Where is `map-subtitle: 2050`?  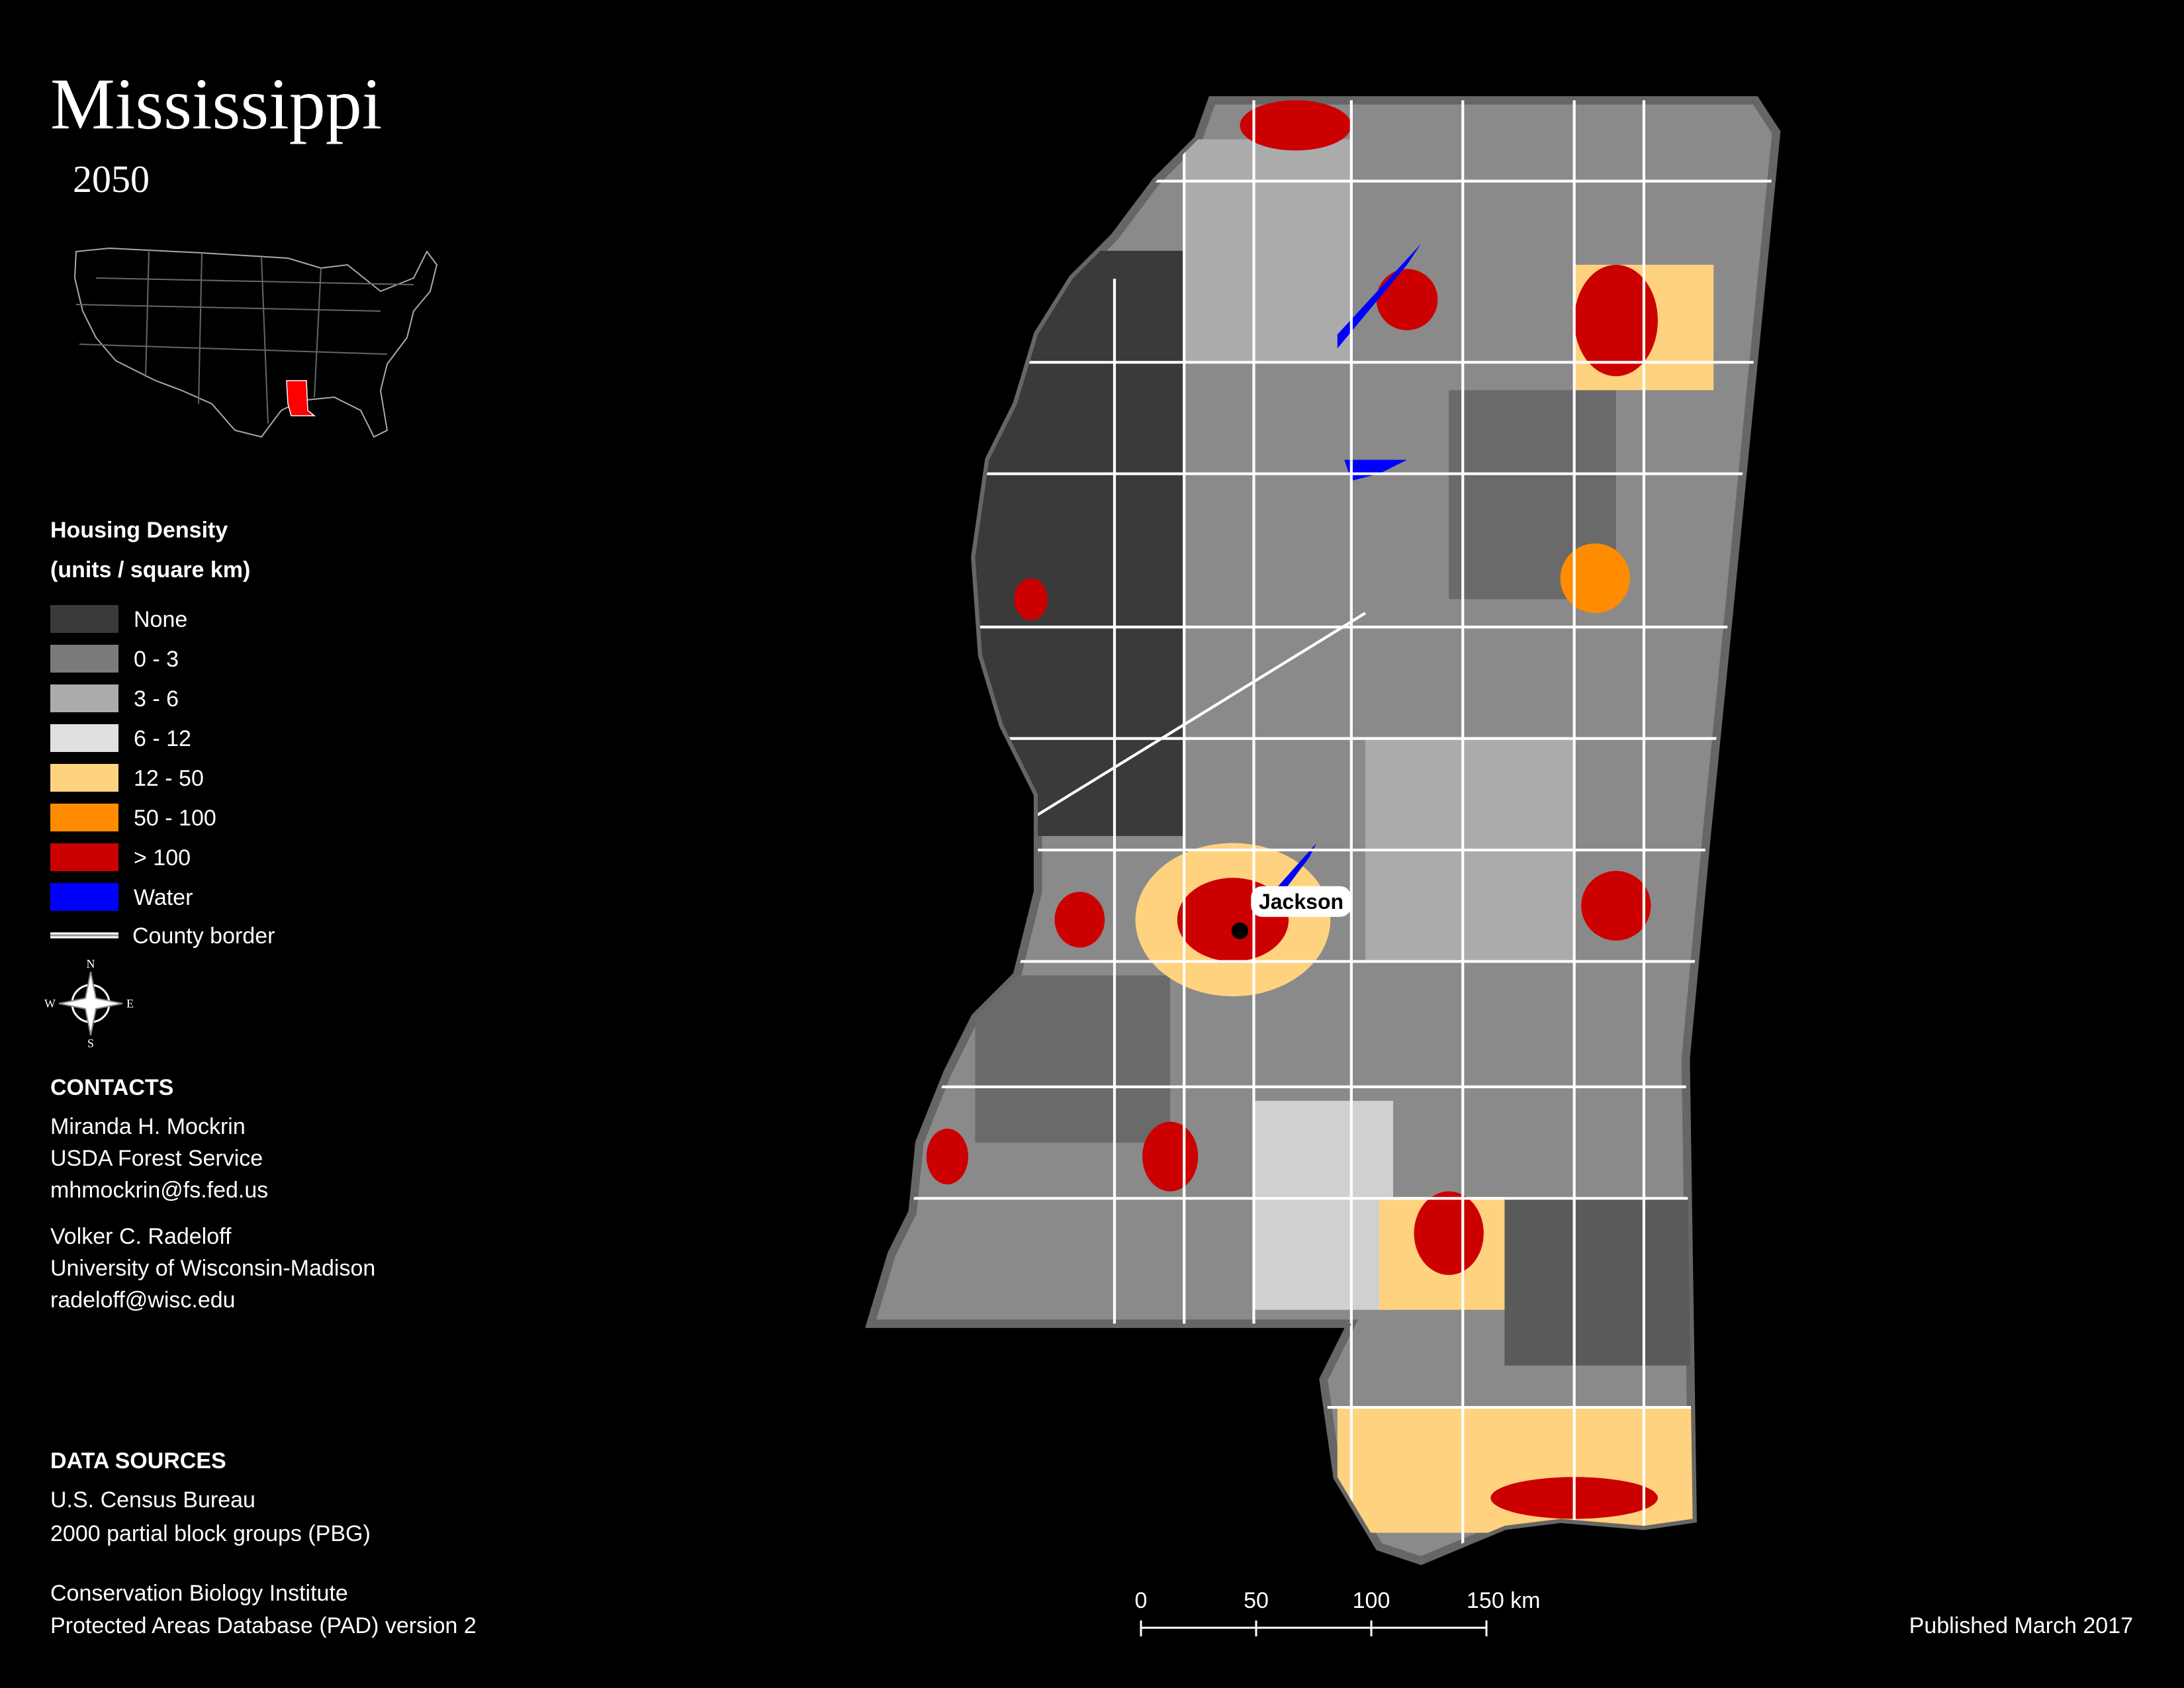
map-subtitle: 2050 is located at coordinates (111, 179).